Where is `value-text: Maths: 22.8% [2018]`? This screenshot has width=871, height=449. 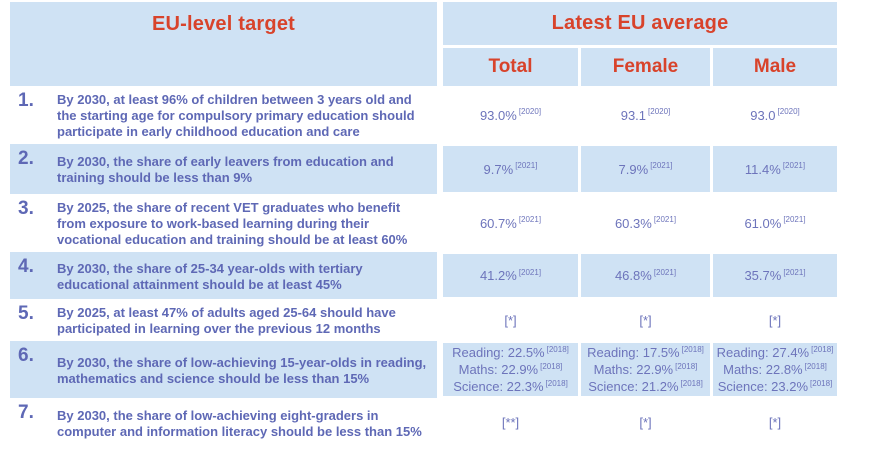 value-text: Maths: 22.8% [2018] is located at coordinates (775, 369).